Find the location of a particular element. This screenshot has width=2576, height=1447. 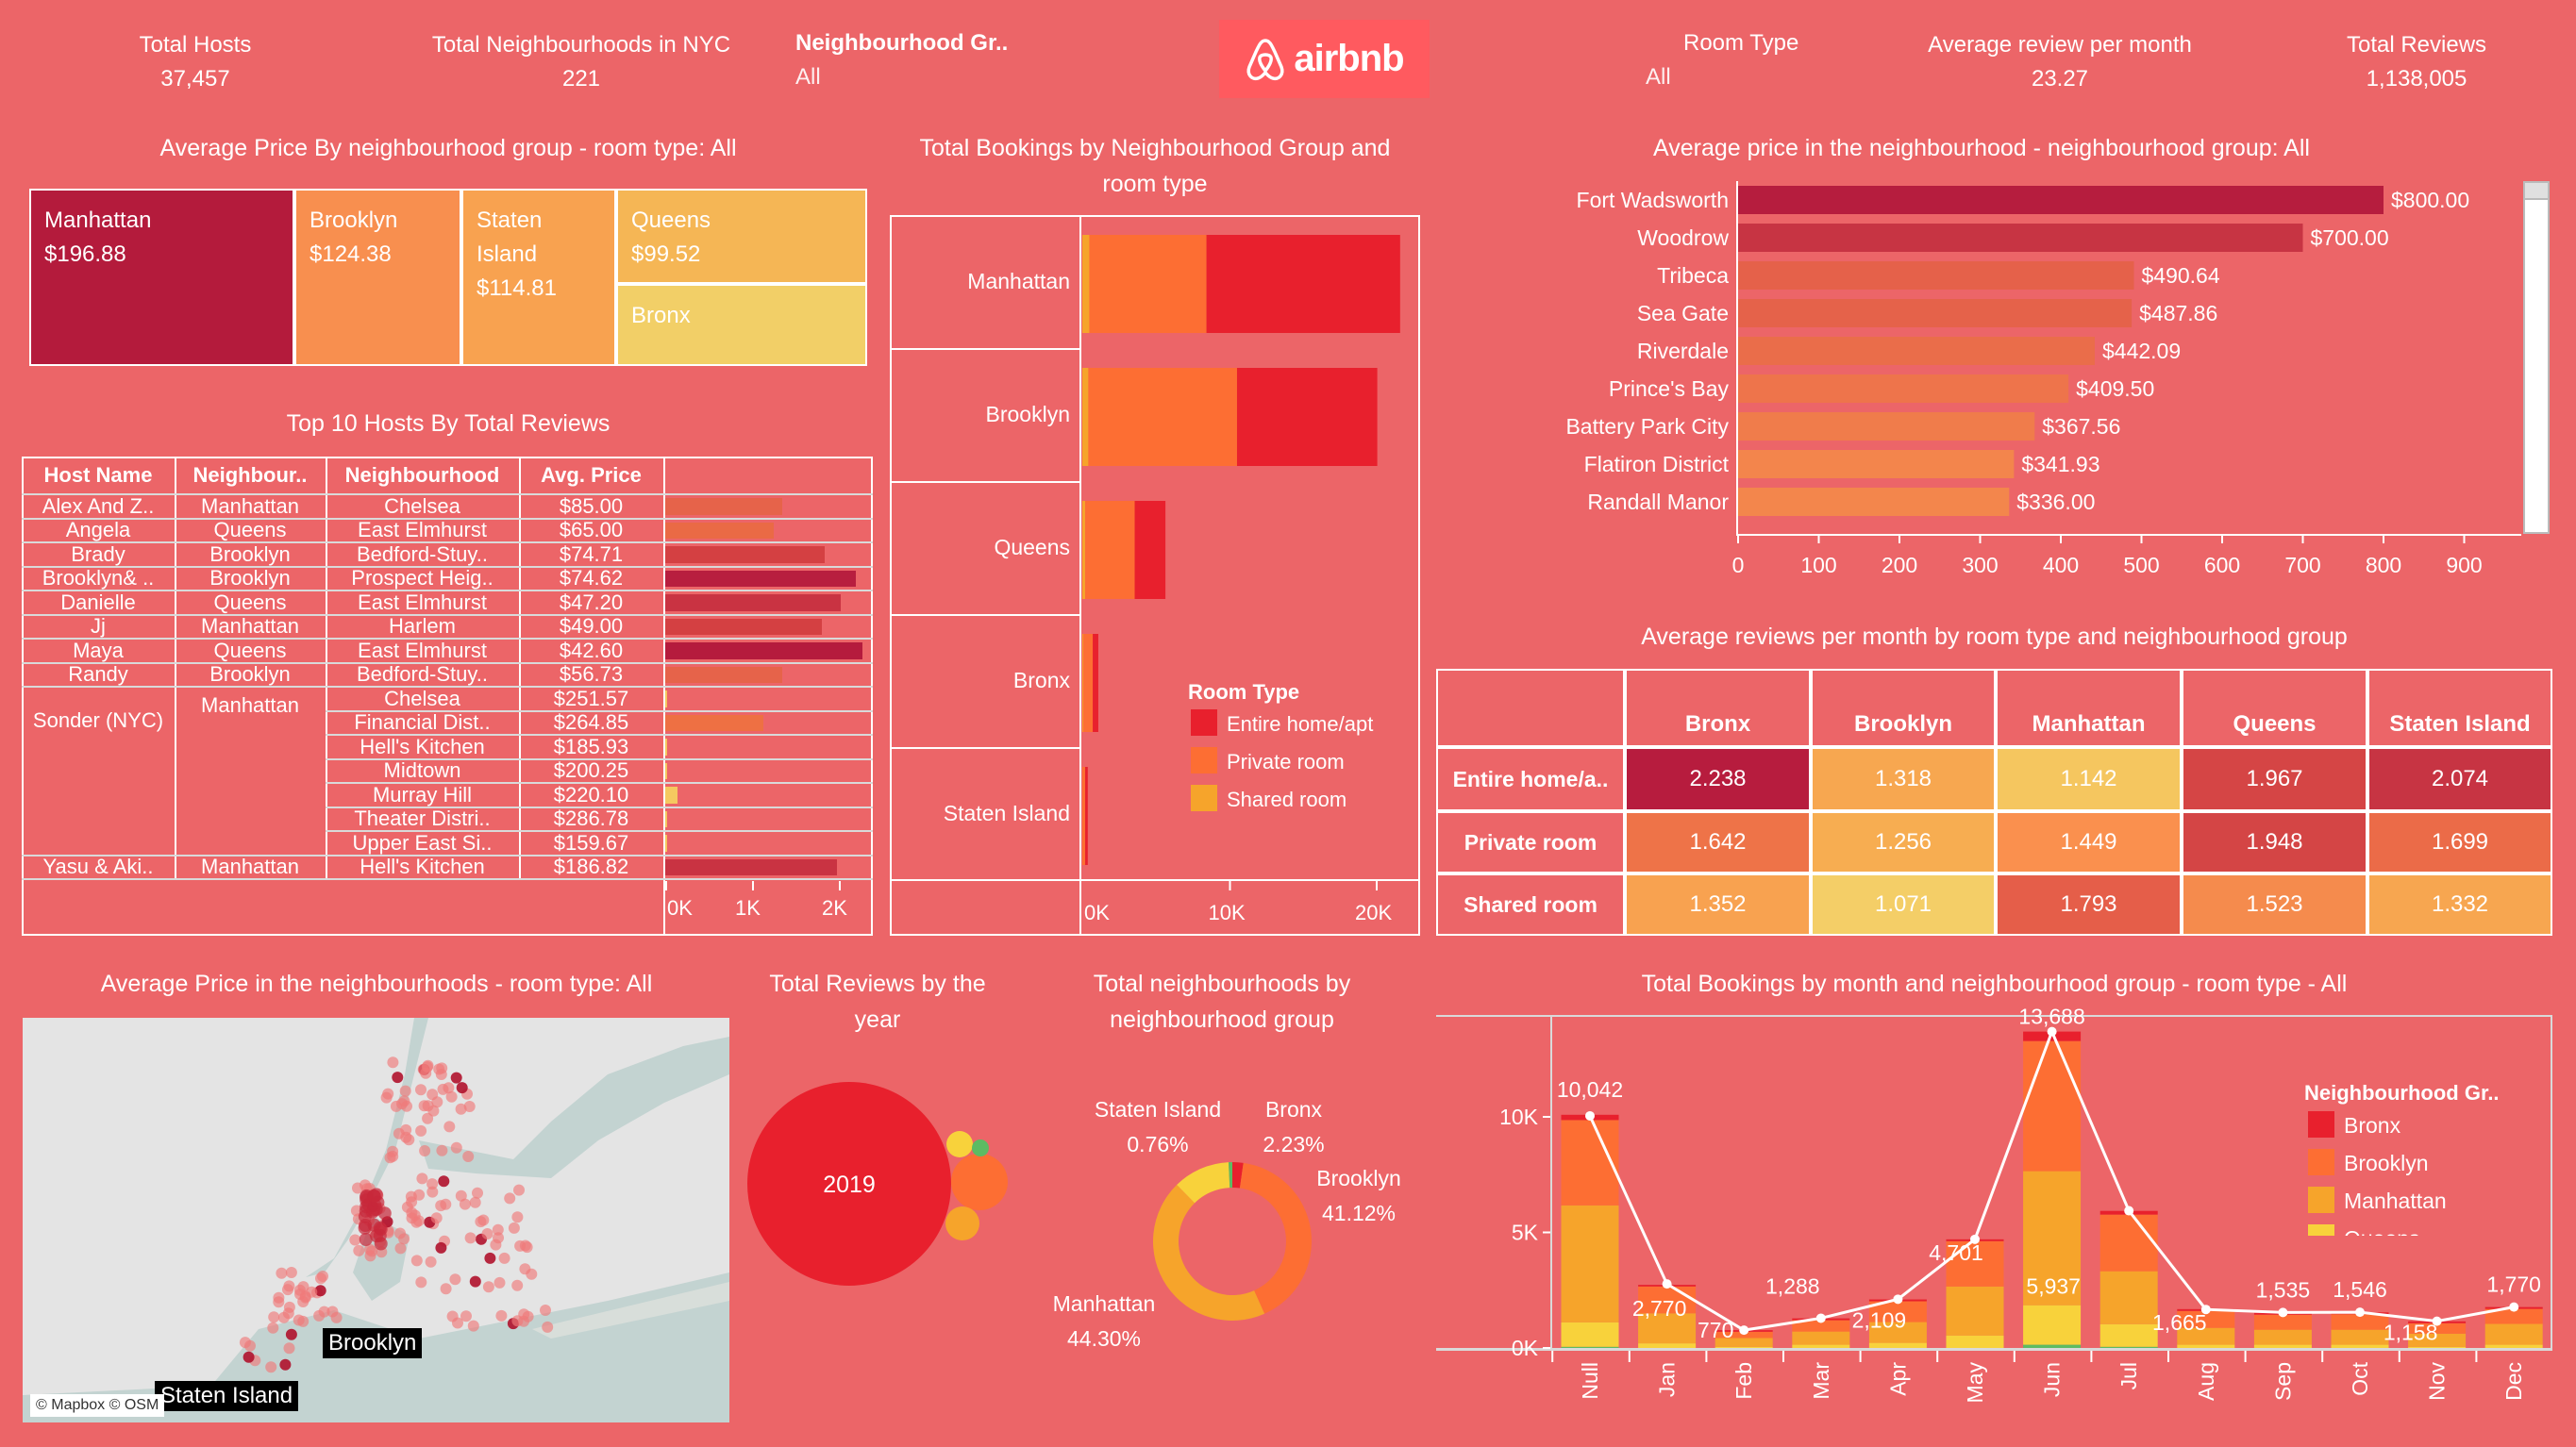

heatmap-cell: 1.793 is located at coordinates (2089, 905).